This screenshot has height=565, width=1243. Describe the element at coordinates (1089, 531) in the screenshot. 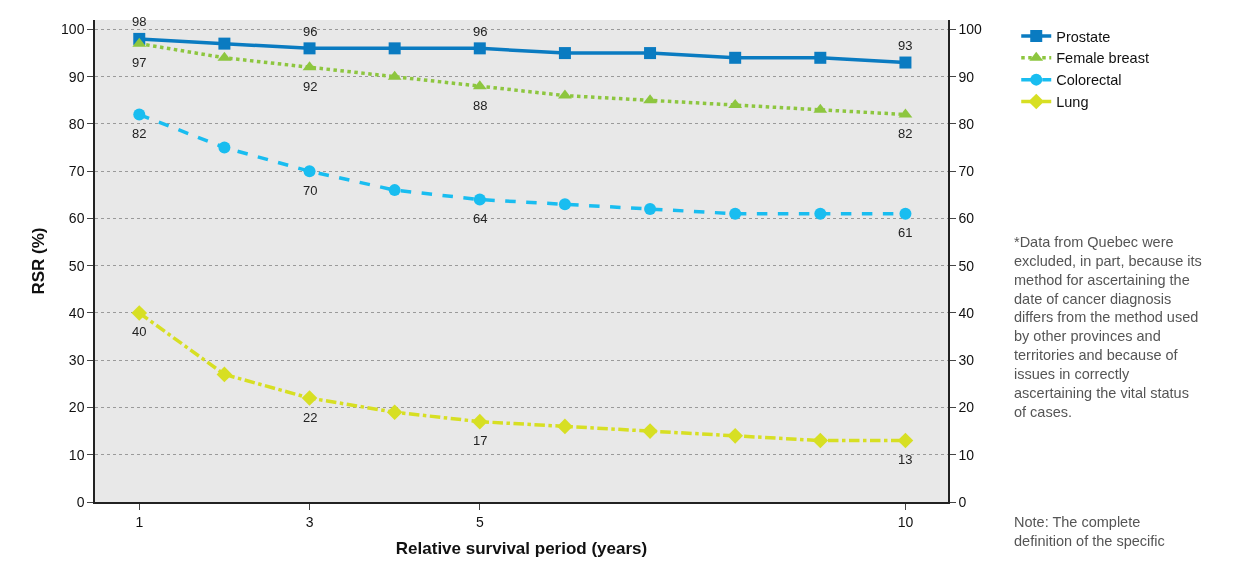

I see `text: Note: The complete definition of the specific` at that location.